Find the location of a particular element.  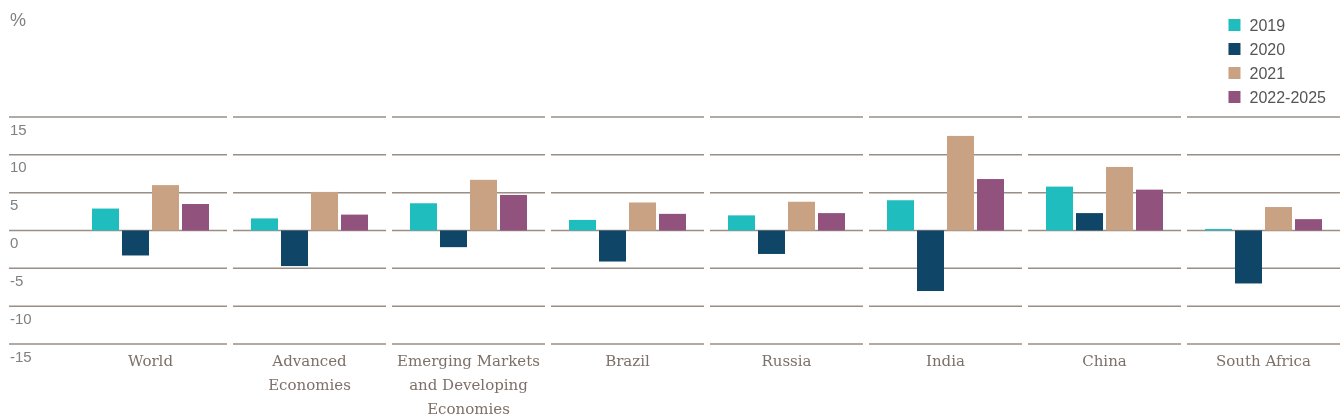

x-tick-label: India is located at coordinates (946, 361).